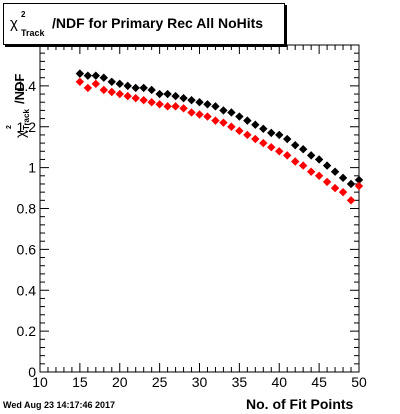  What do you see at coordinates (27, 331) in the screenshot?
I see `y-tick-label: 0.2` at bounding box center [27, 331].